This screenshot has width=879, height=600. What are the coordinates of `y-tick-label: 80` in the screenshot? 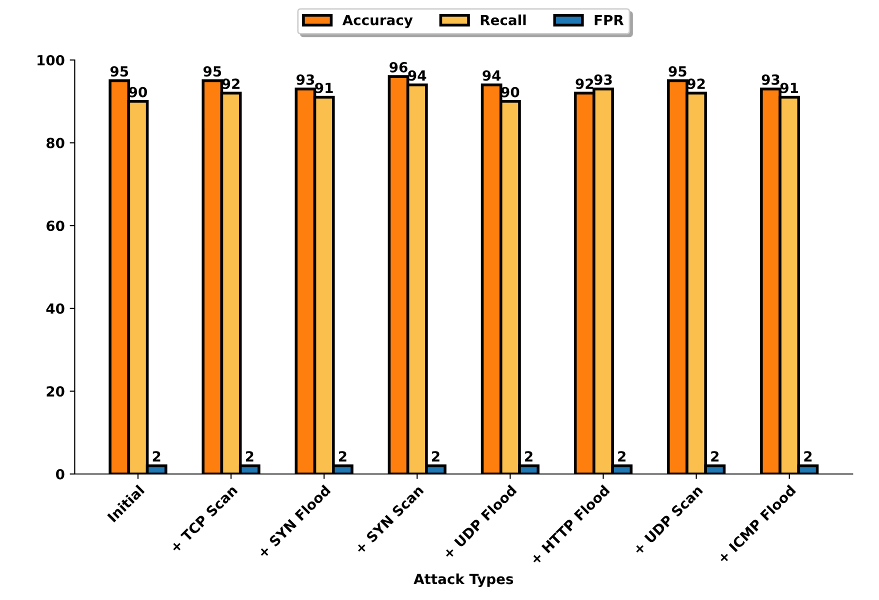 It's located at (55, 143).